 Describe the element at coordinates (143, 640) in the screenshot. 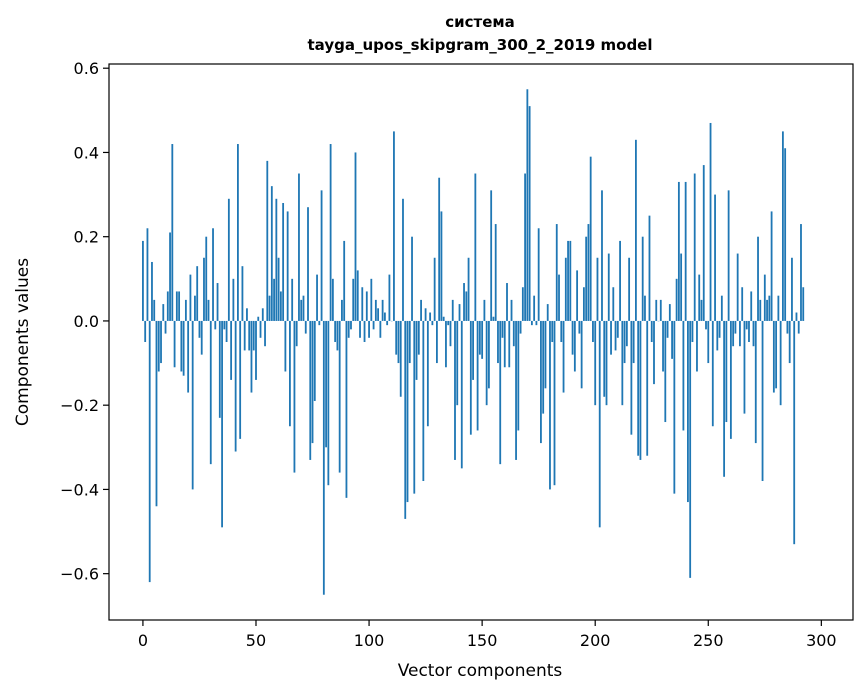

I see `x-tick-label: 0` at that location.